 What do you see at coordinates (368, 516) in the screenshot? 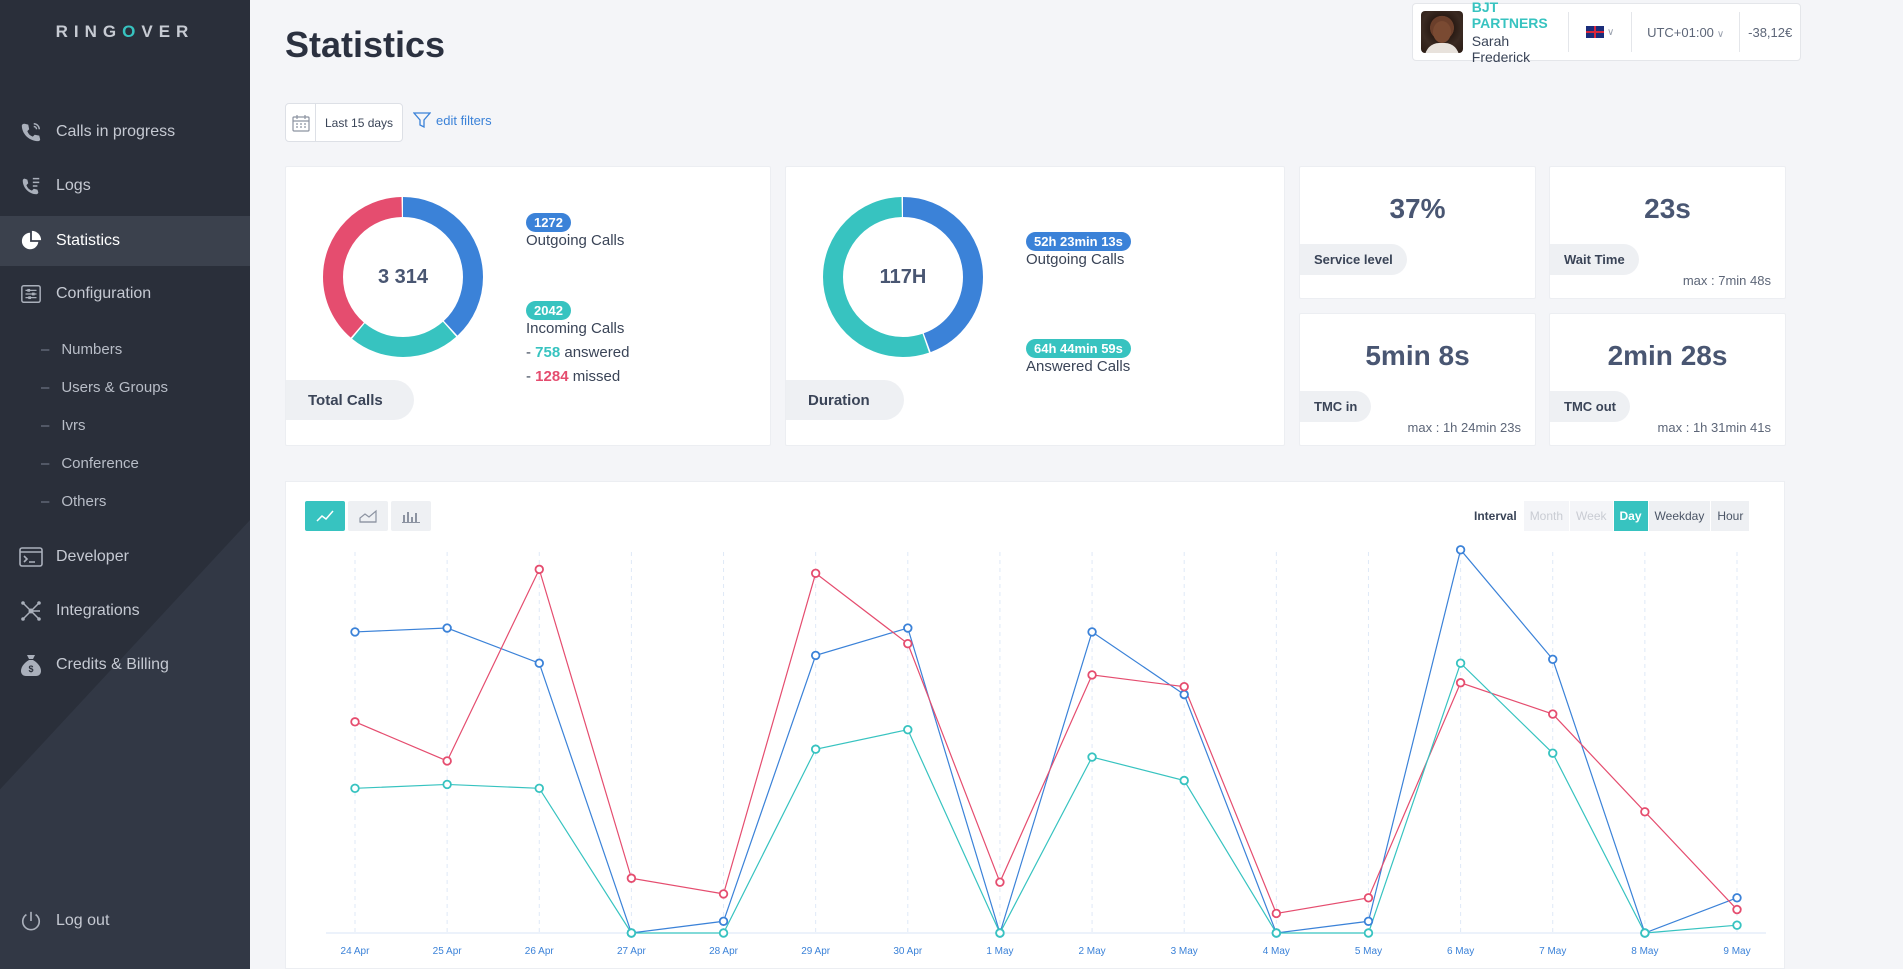
I see `area-chart-button` at bounding box center [368, 516].